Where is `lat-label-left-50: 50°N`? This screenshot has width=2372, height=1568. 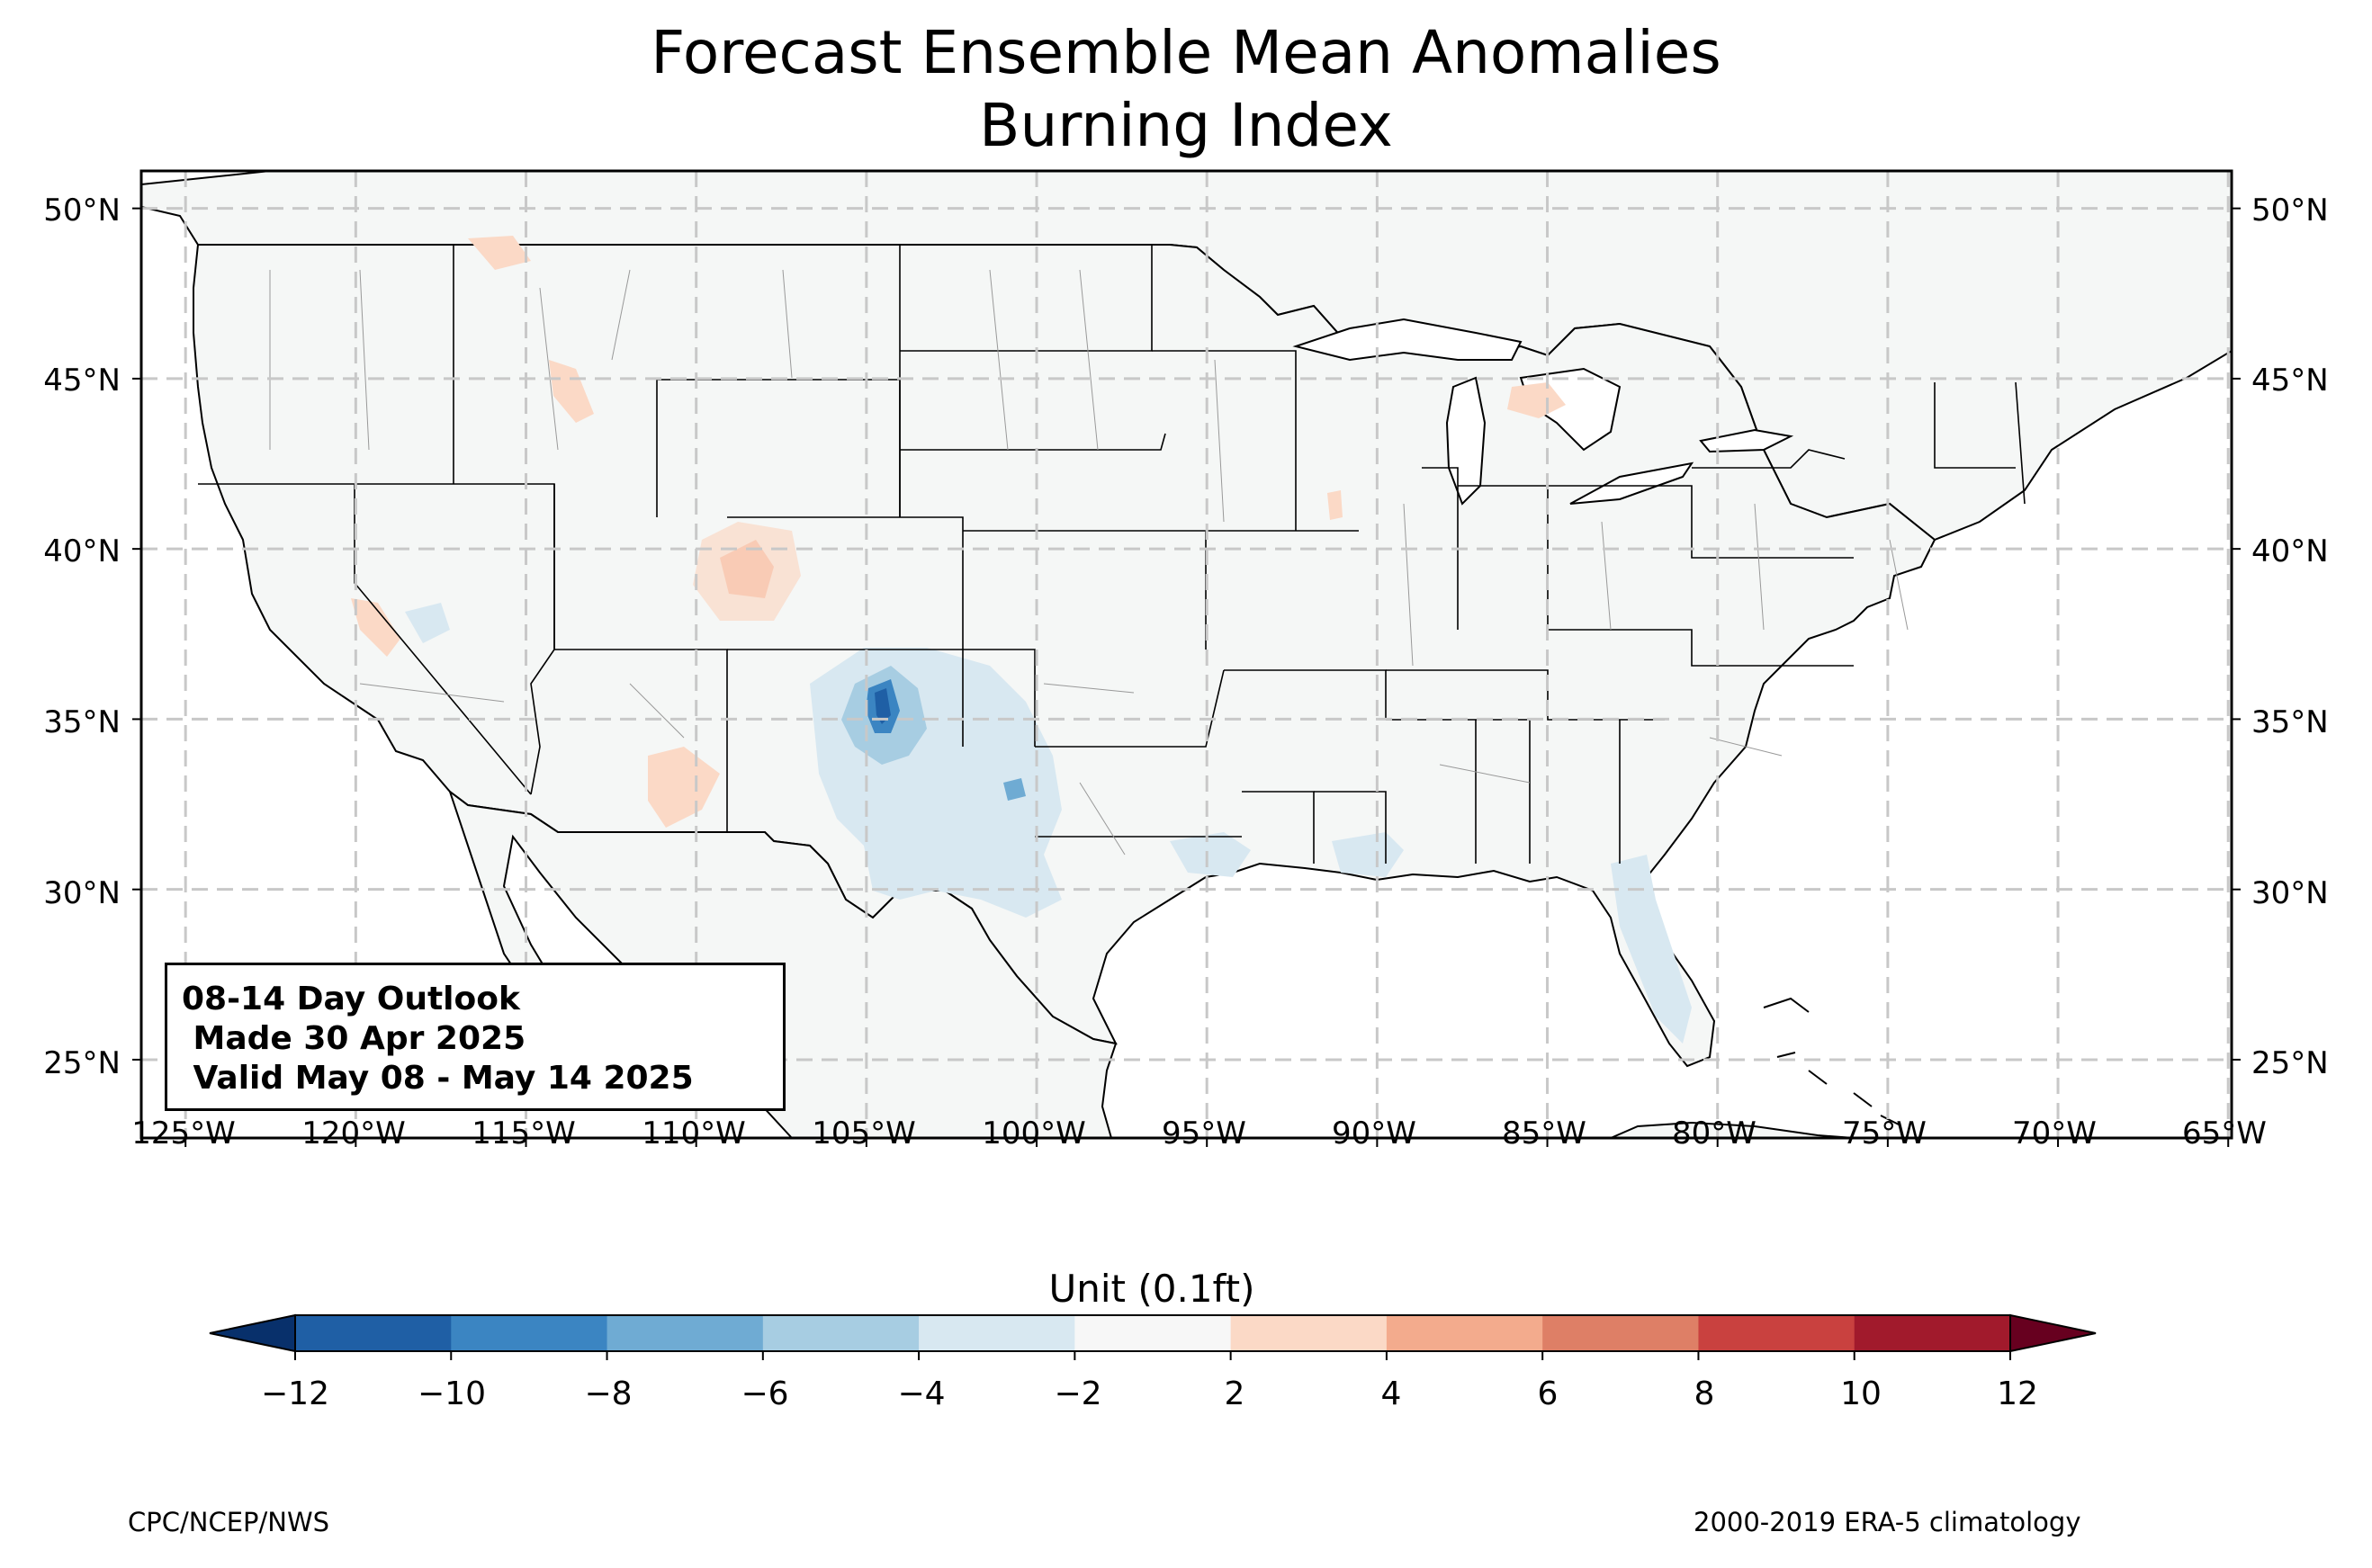
lat-label-left-50: 50°N is located at coordinates (82, 210).